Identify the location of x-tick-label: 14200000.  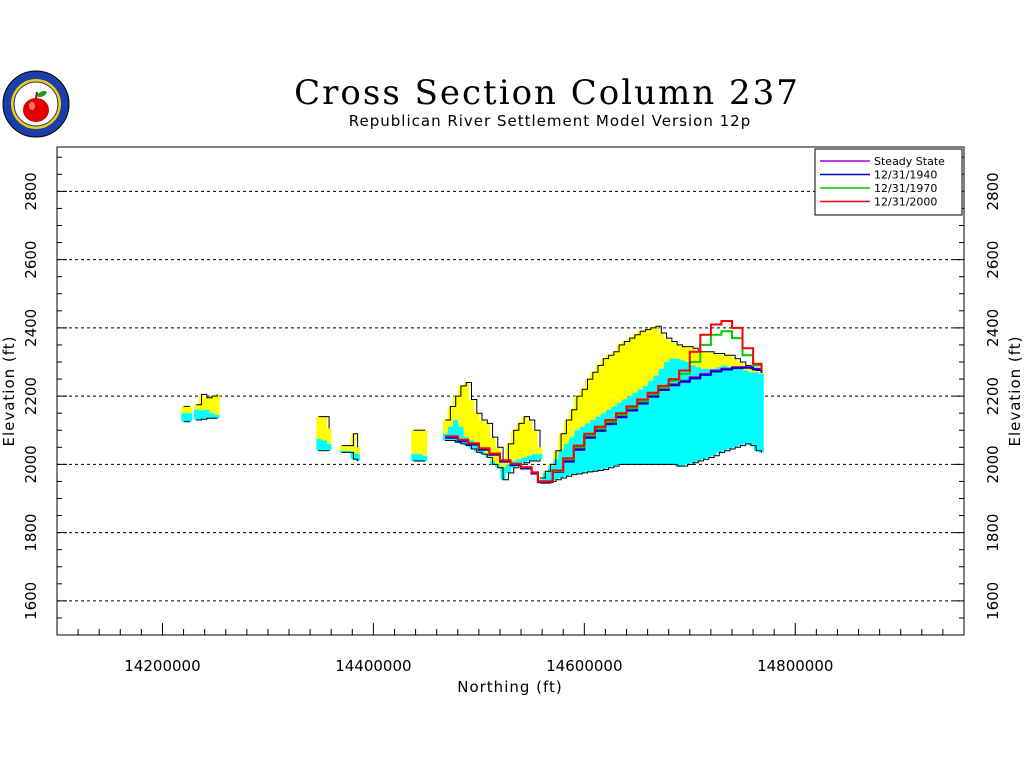
(162, 666).